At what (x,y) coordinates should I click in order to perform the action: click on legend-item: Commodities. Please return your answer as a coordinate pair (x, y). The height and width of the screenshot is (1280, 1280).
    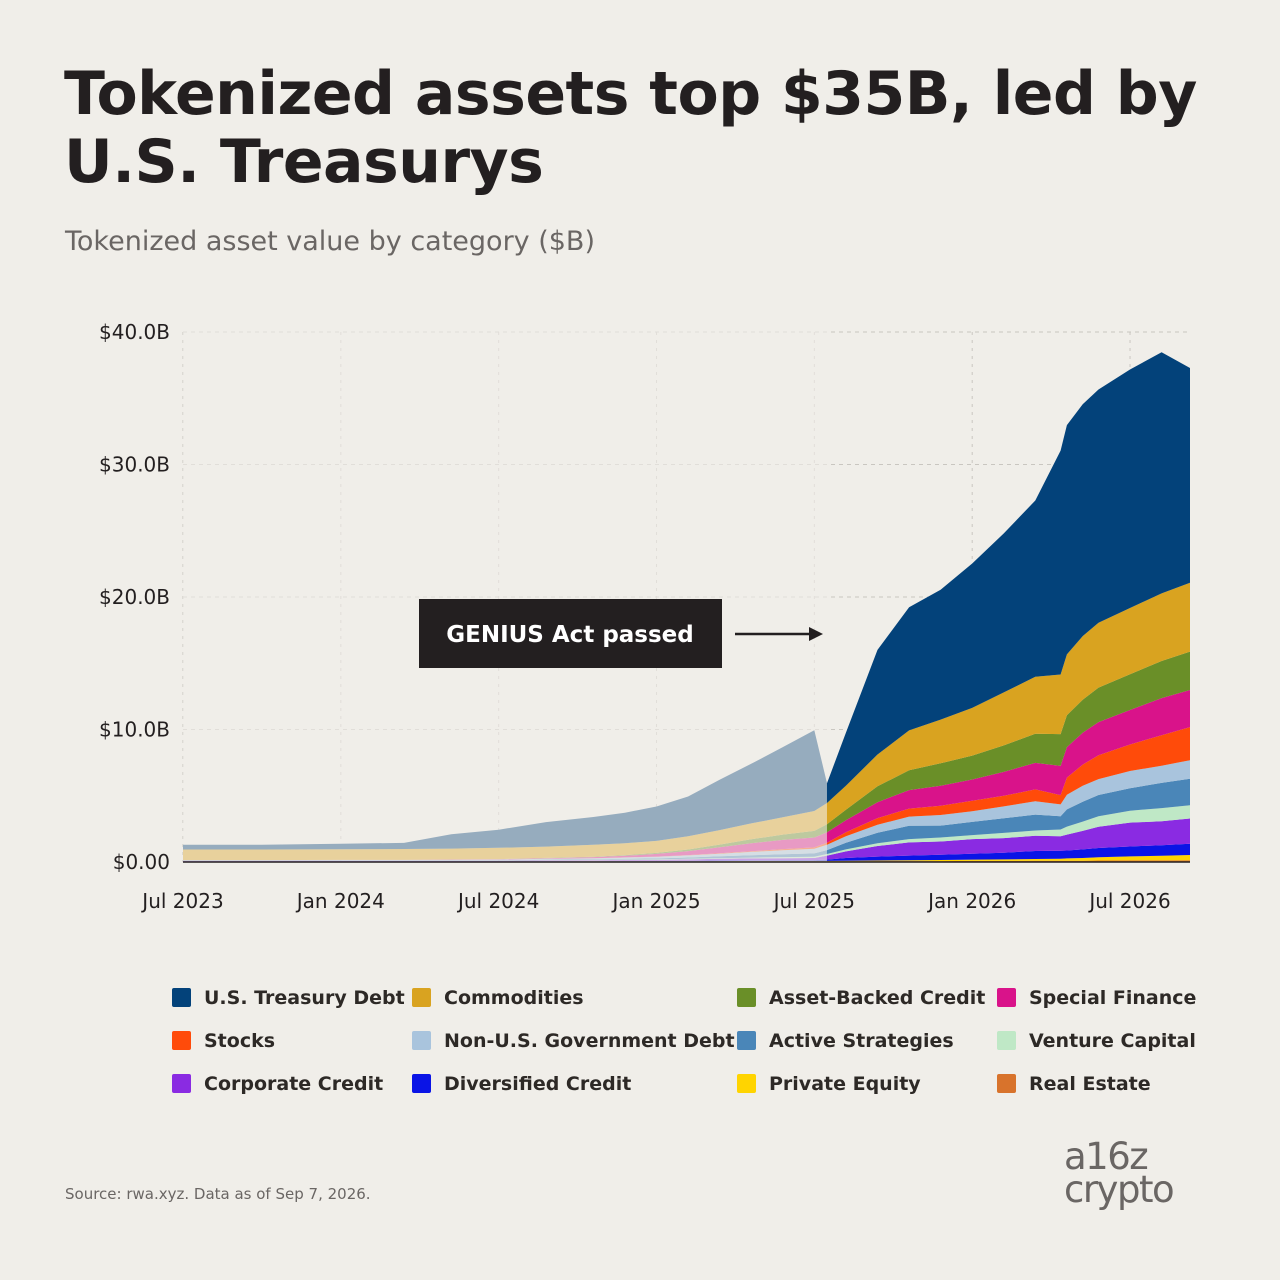
    Looking at the image, I should click on (574, 997).